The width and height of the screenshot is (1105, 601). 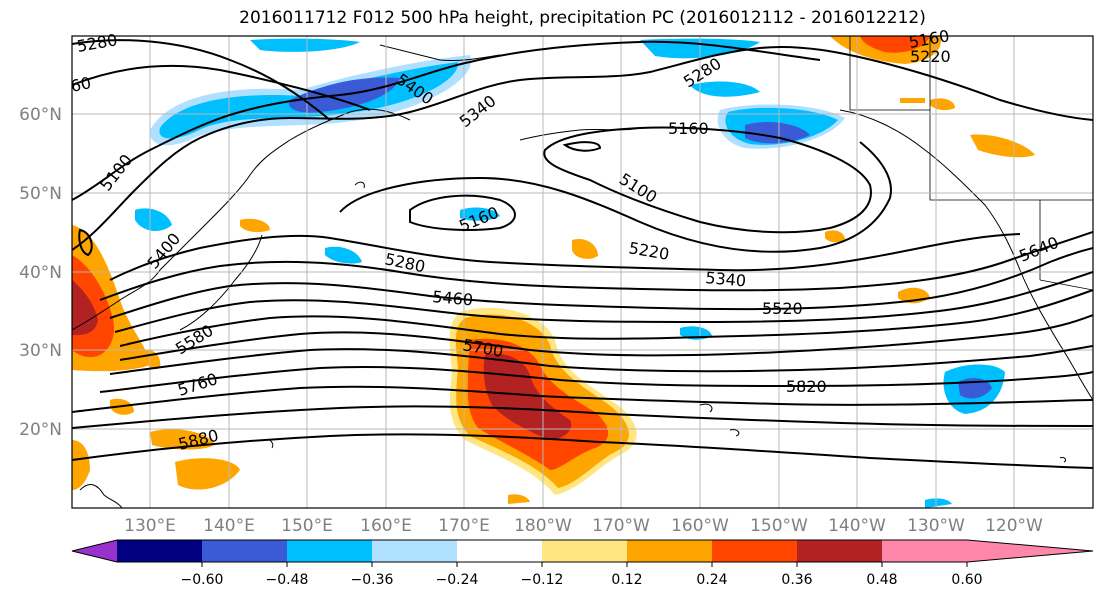 What do you see at coordinates (372, 580) in the screenshot?
I see `colorbar-tick-label: −0.36` at bounding box center [372, 580].